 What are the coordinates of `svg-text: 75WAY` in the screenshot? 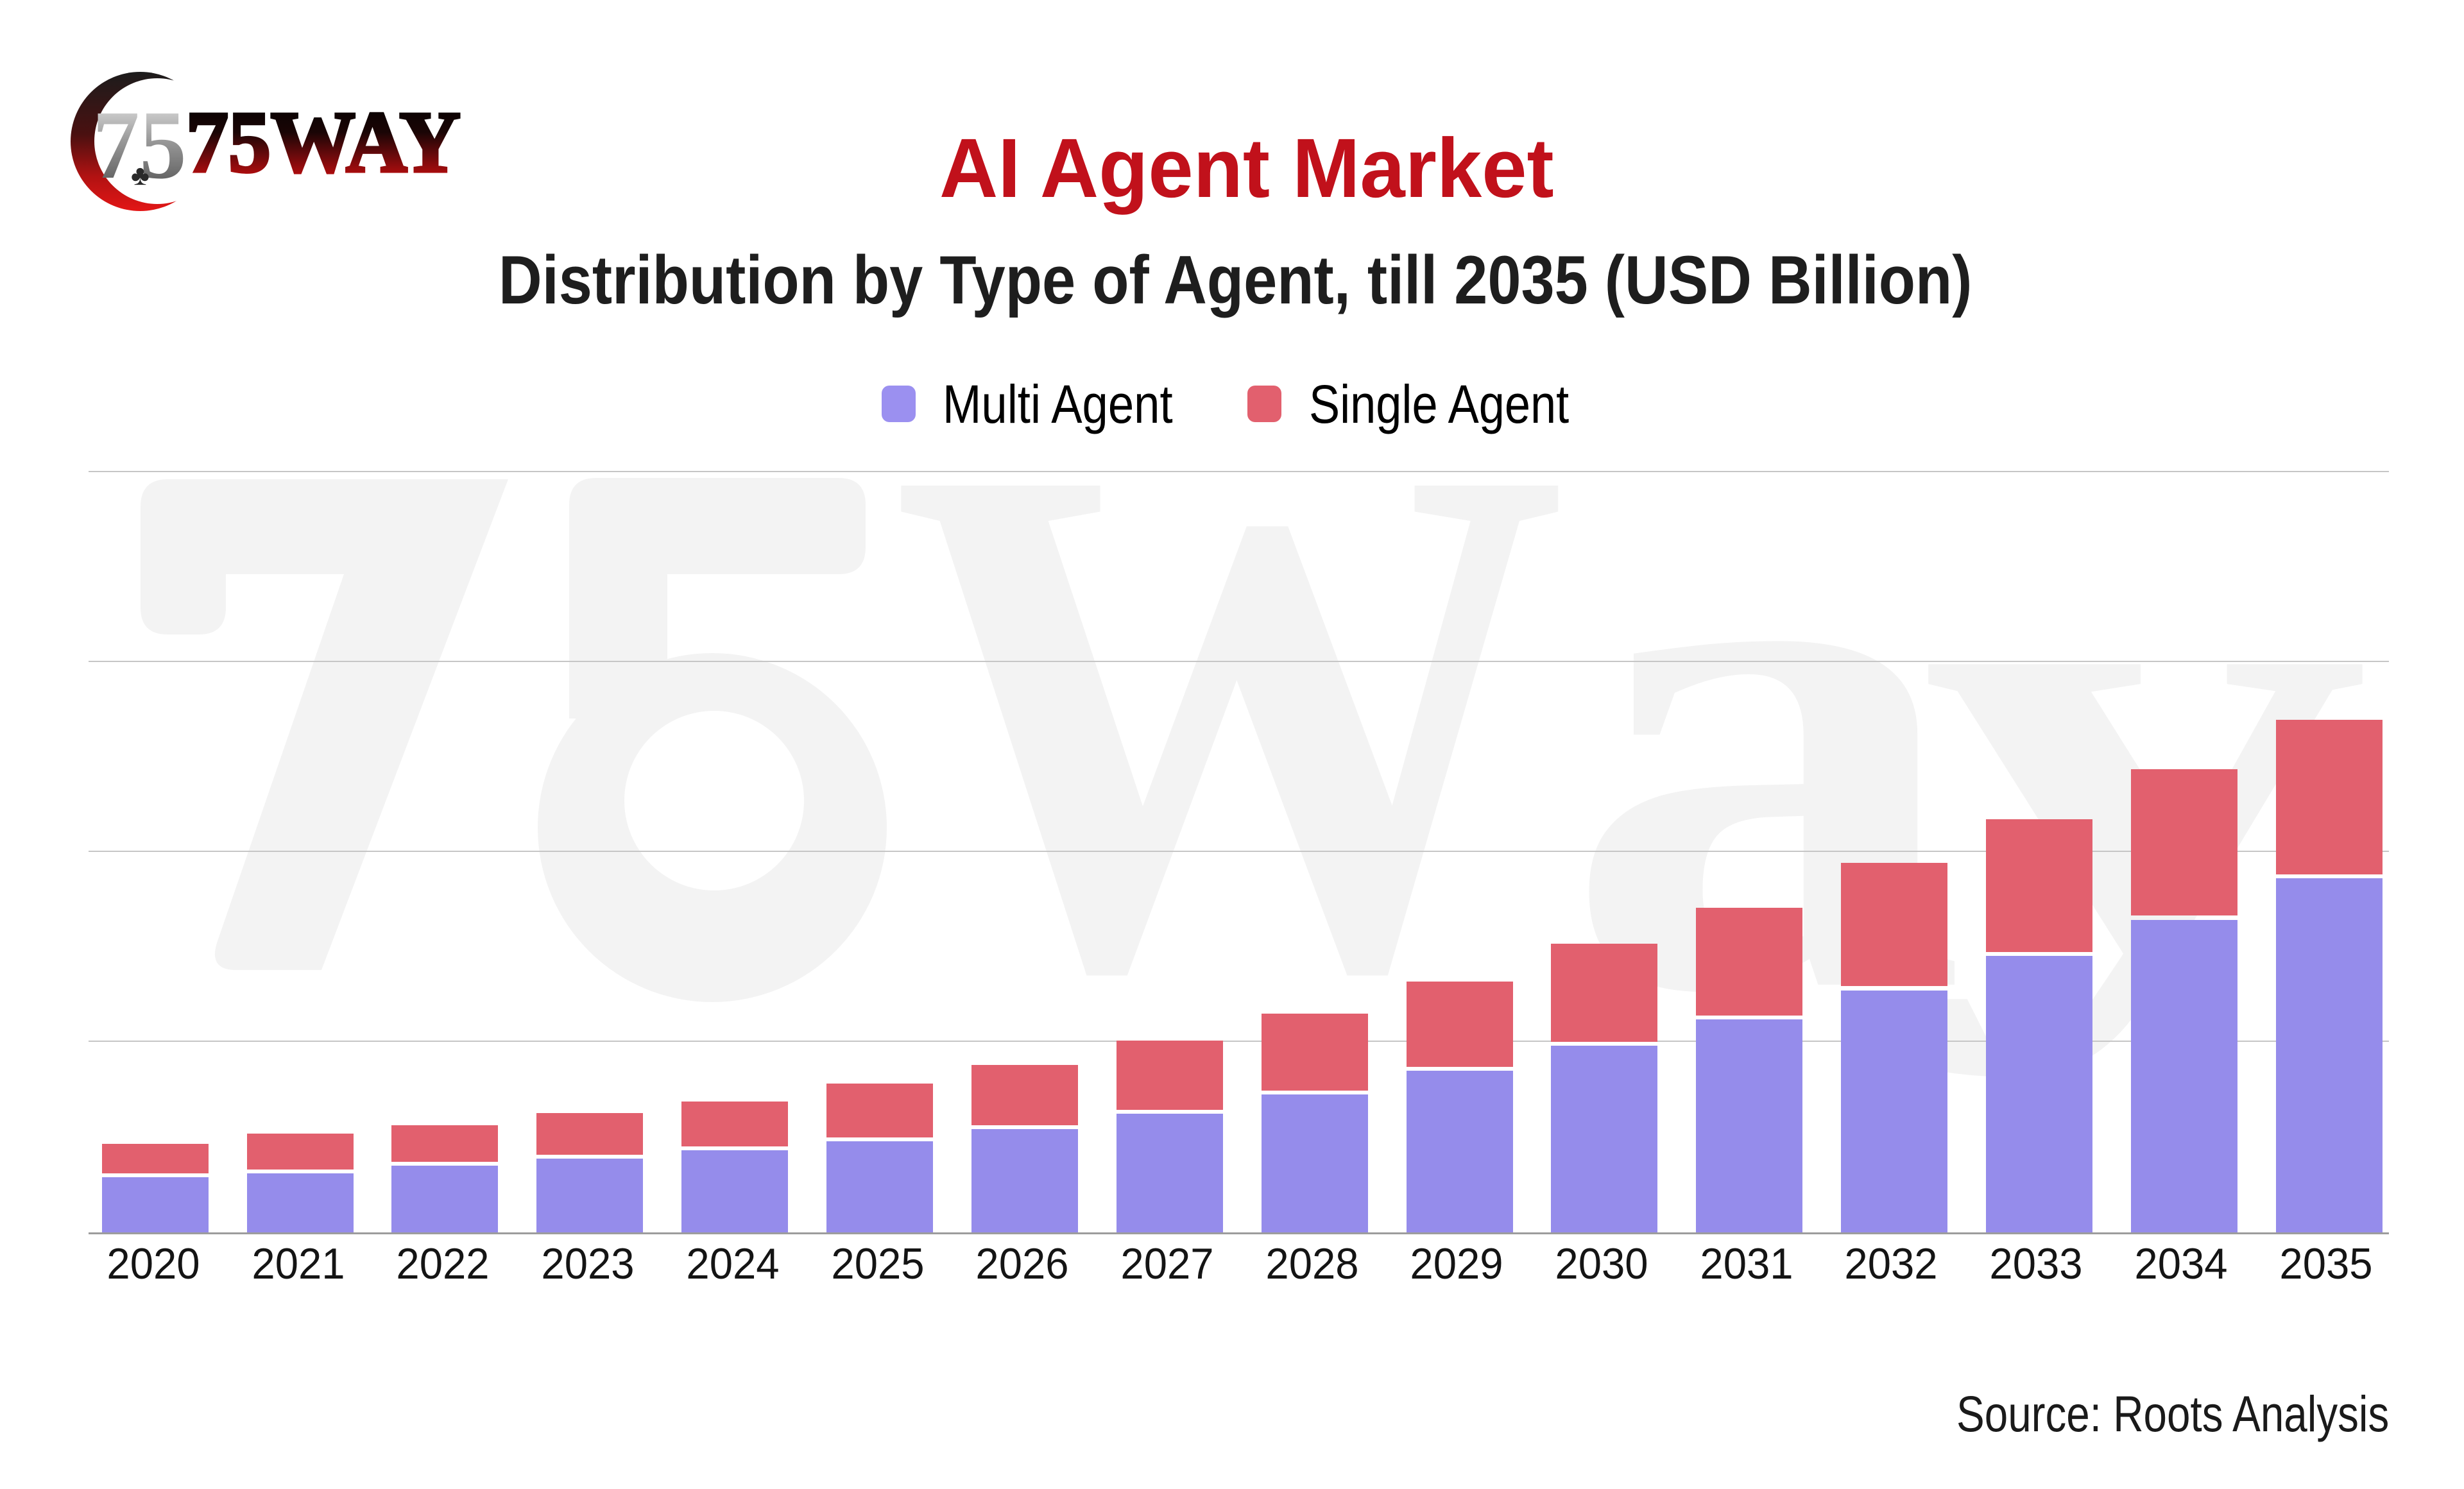 It's located at (324, 142).